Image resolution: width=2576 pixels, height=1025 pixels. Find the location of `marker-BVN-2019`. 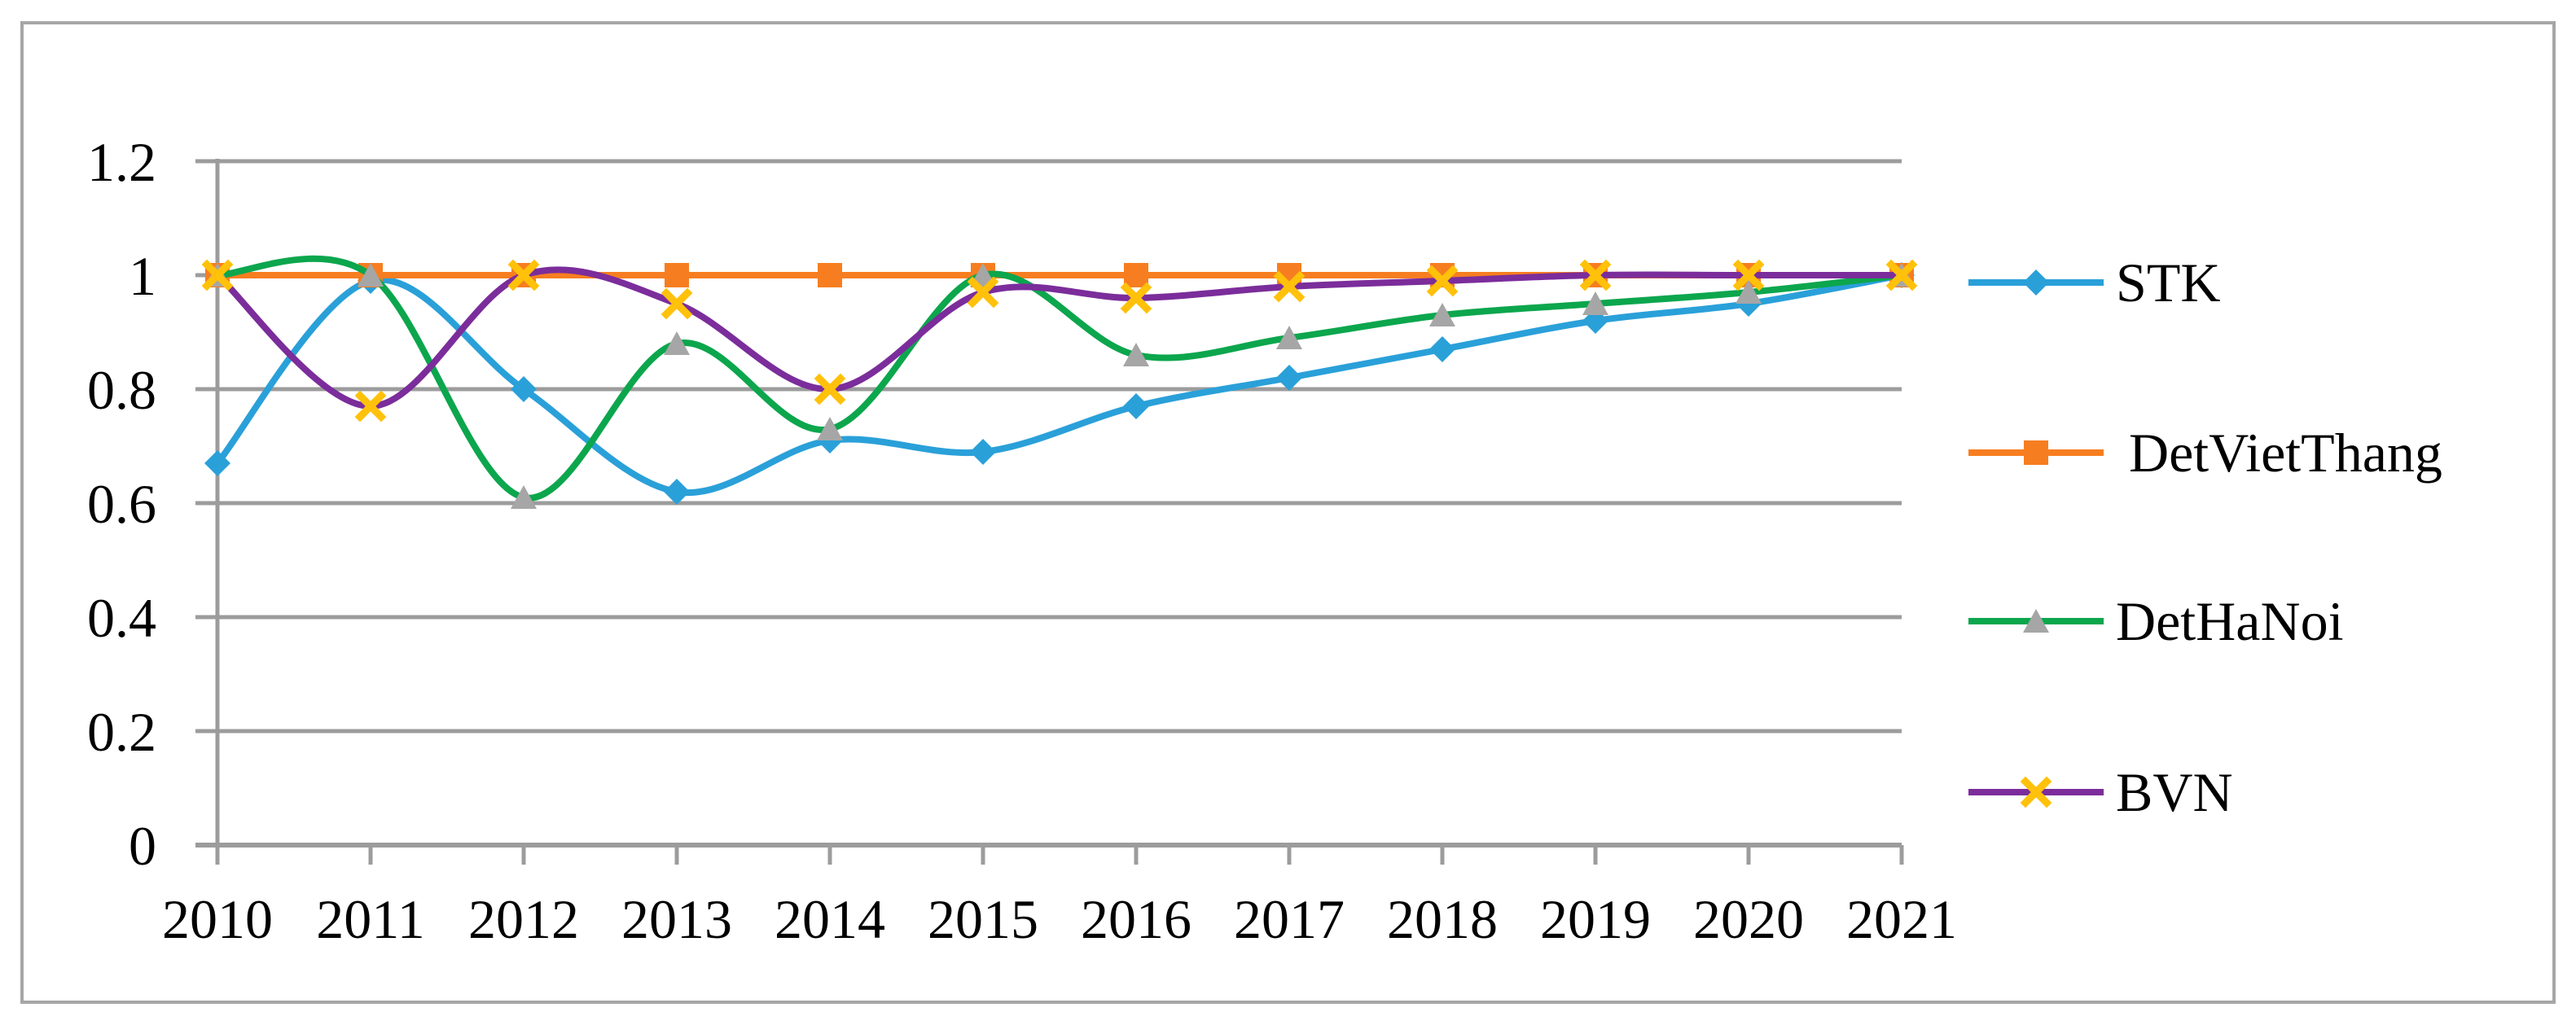

marker-BVN-2019 is located at coordinates (1595, 275).